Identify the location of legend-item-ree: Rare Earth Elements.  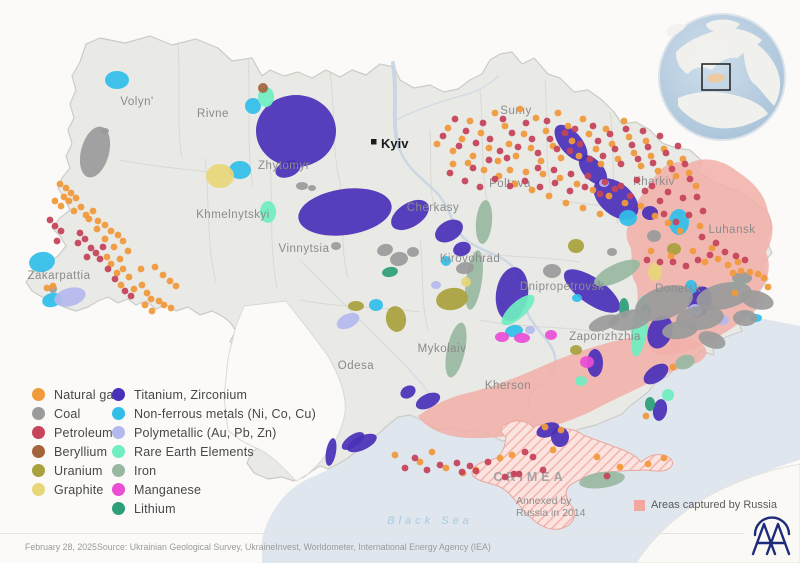
(214, 451).